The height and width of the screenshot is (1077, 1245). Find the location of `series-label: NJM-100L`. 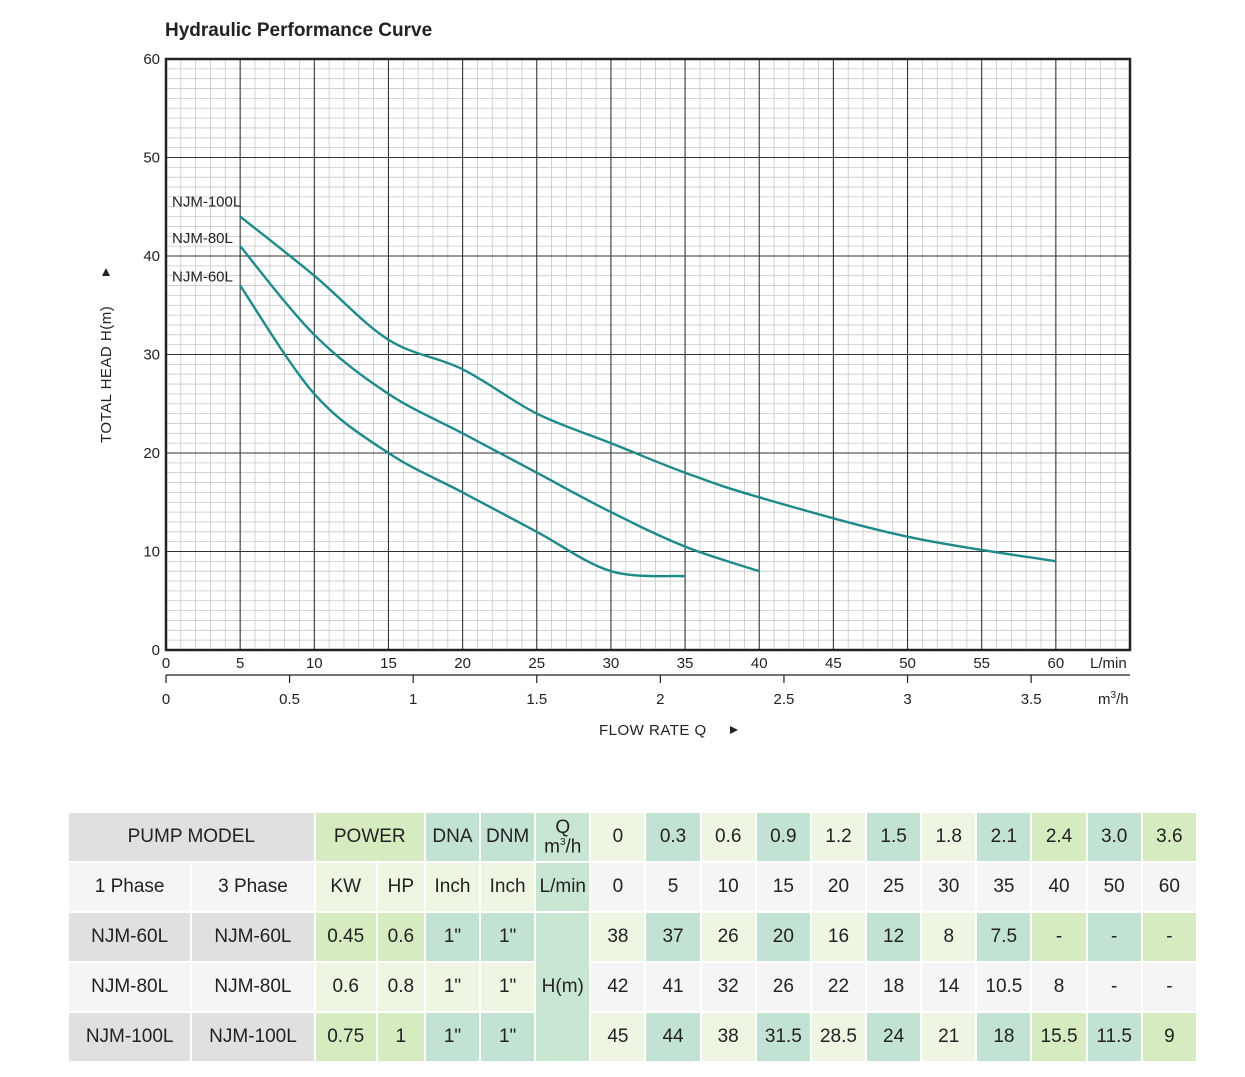

series-label: NJM-100L is located at coordinates (206, 202).